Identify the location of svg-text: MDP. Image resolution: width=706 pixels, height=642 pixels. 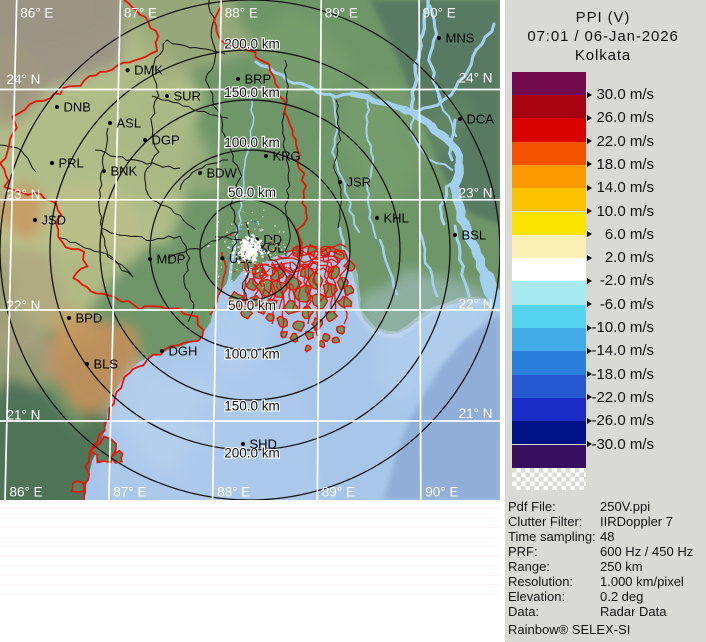
(171, 259).